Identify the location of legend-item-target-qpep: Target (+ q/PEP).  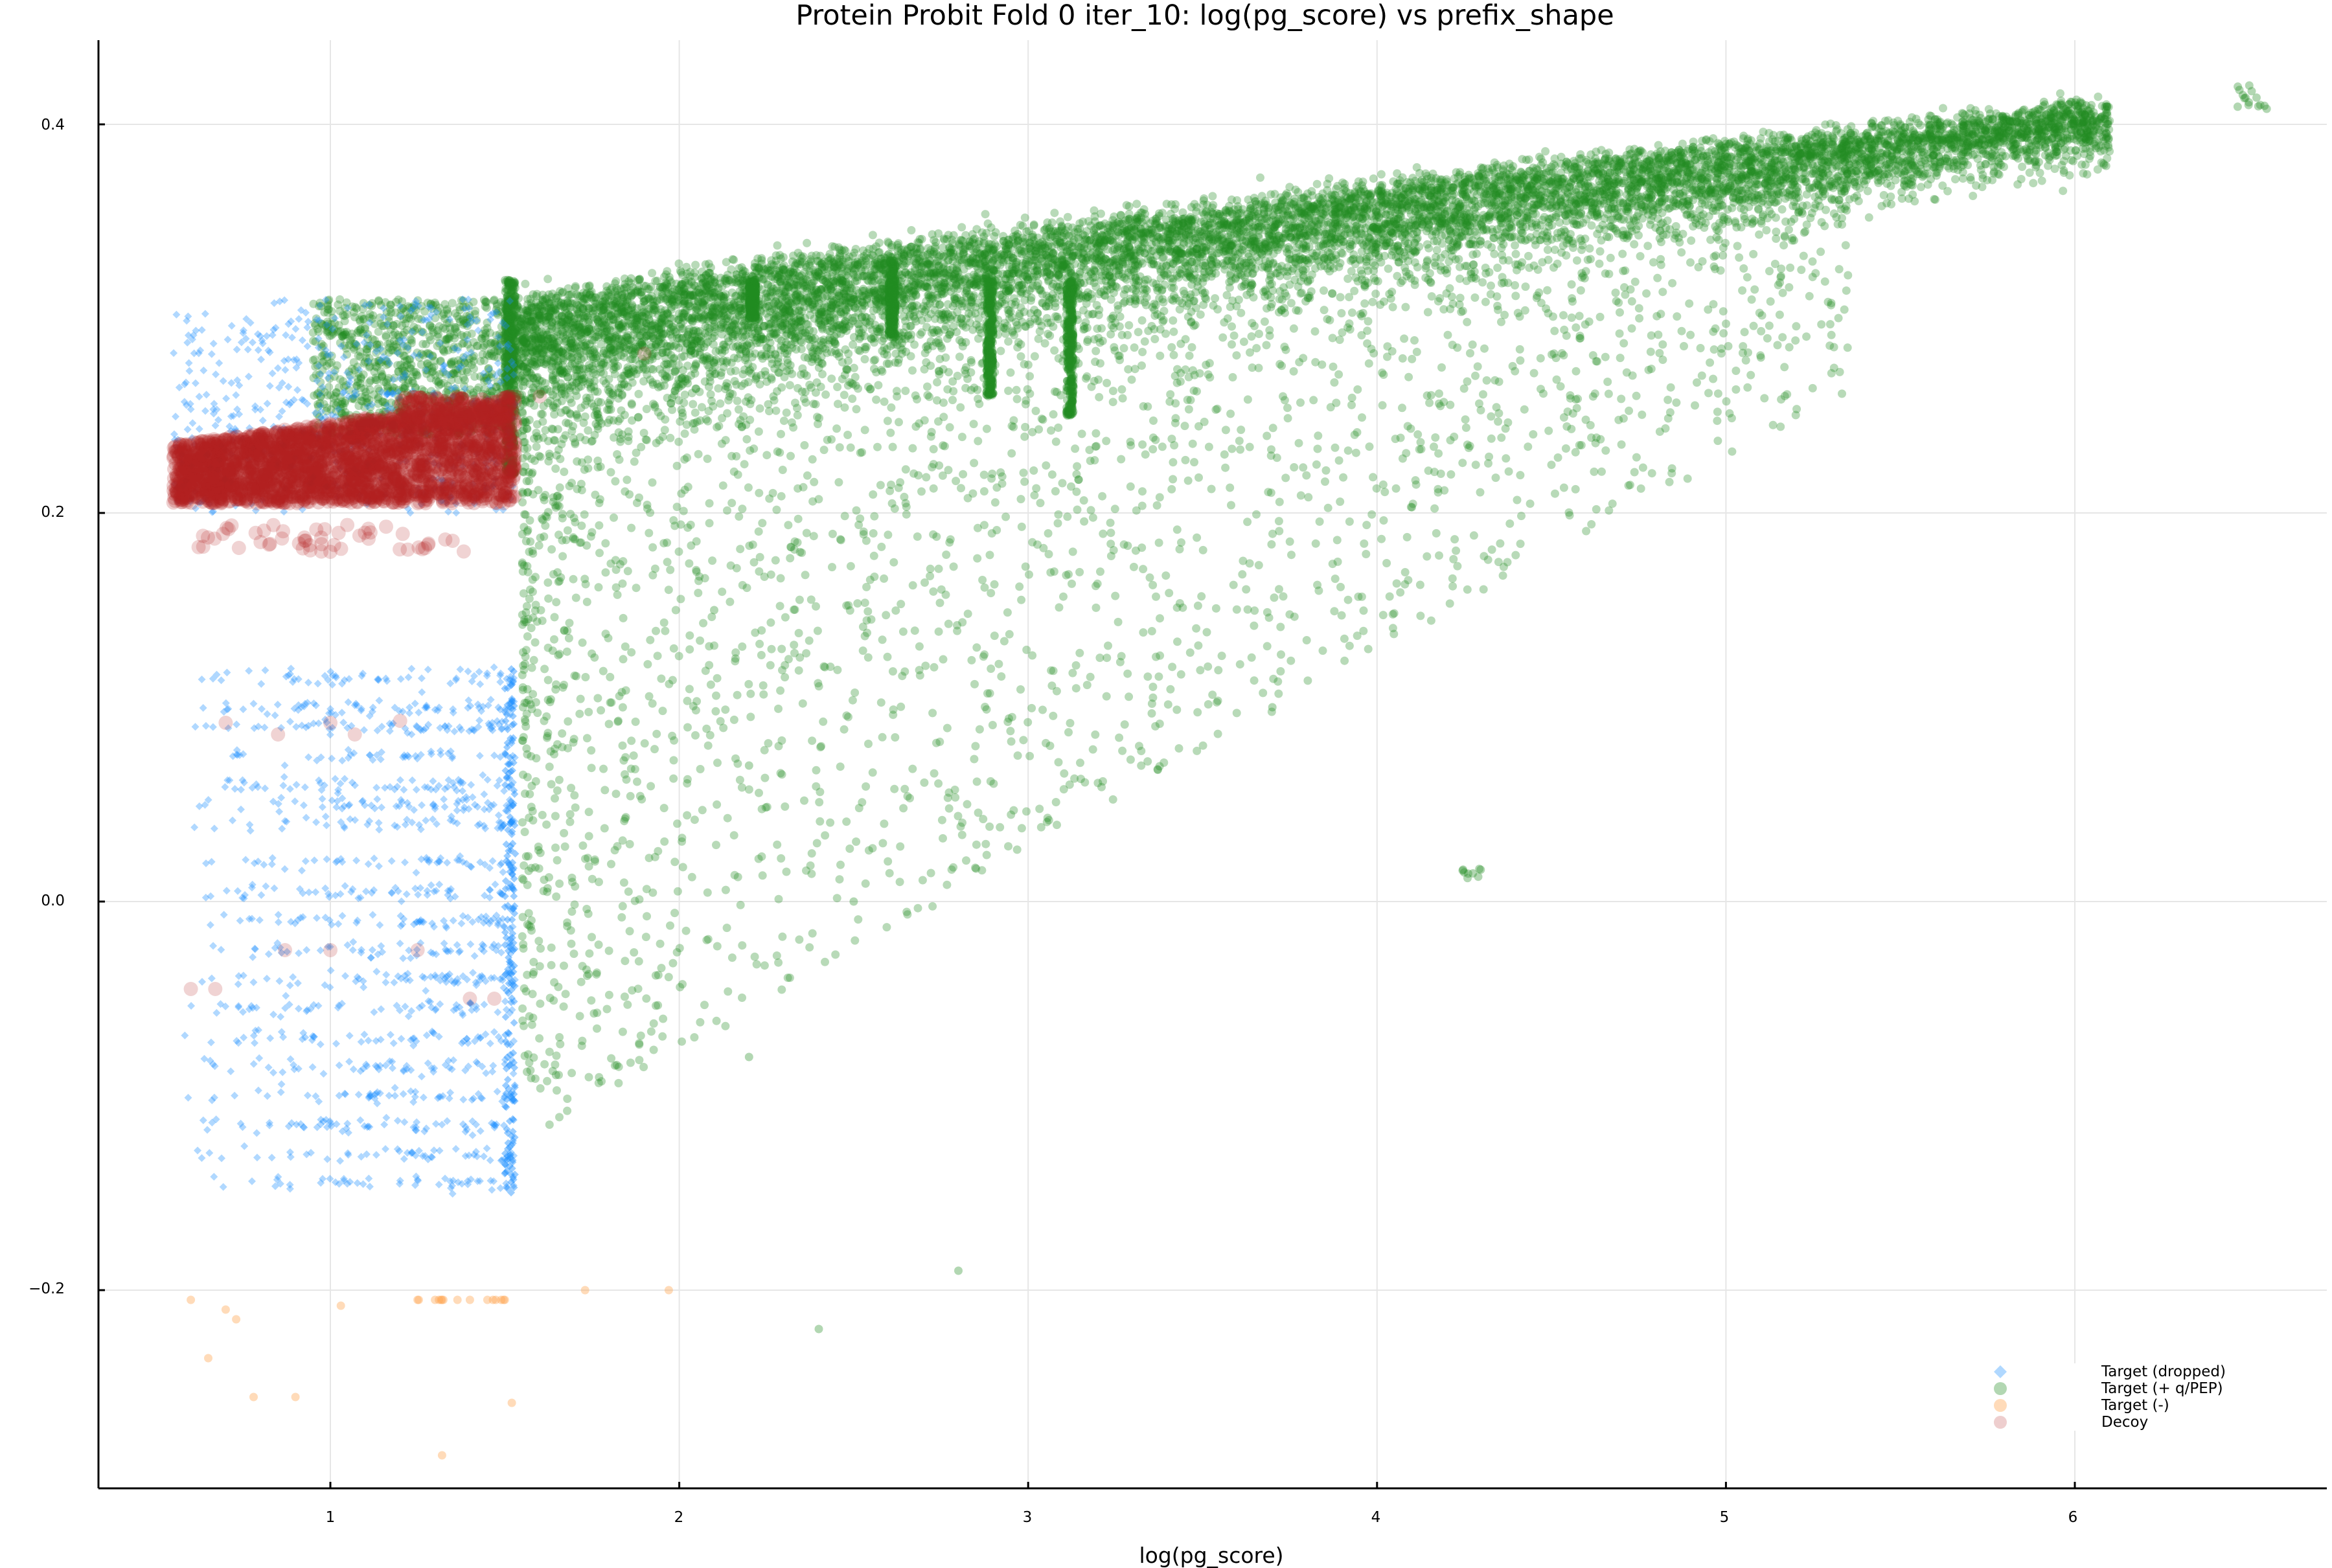
(2134, 1388).